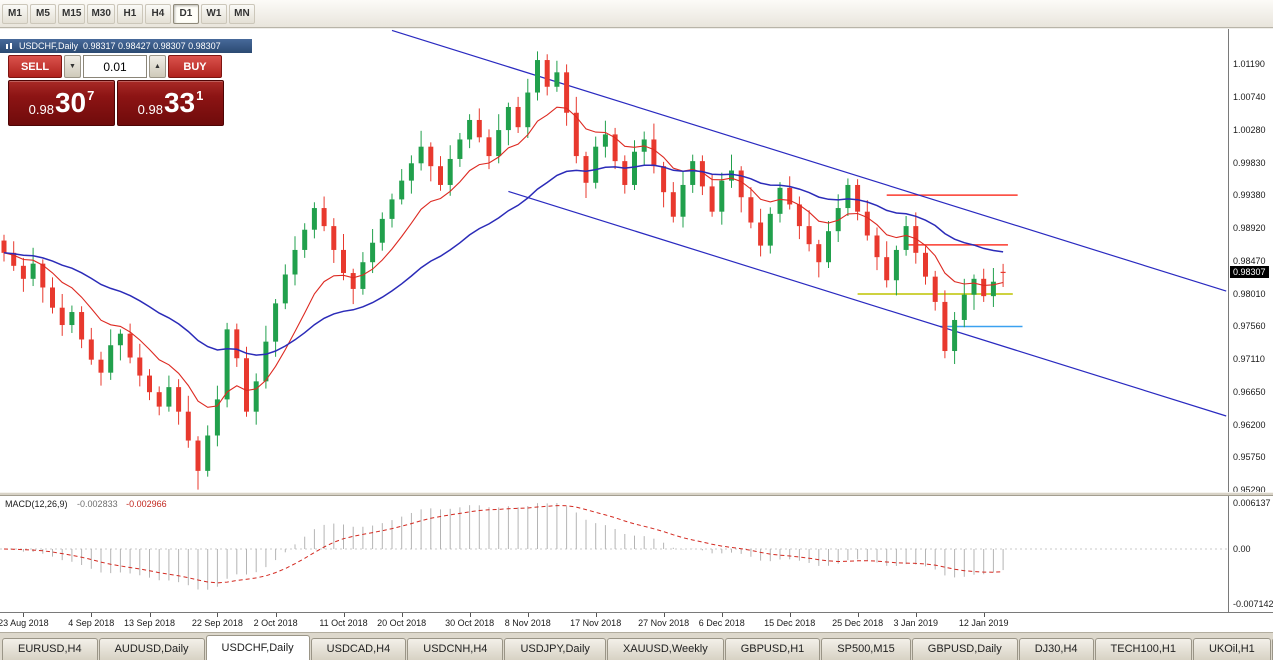 This screenshot has height=660, width=1273. Describe the element at coordinates (636, 494) in the screenshot. I see `panel-splitter` at that location.